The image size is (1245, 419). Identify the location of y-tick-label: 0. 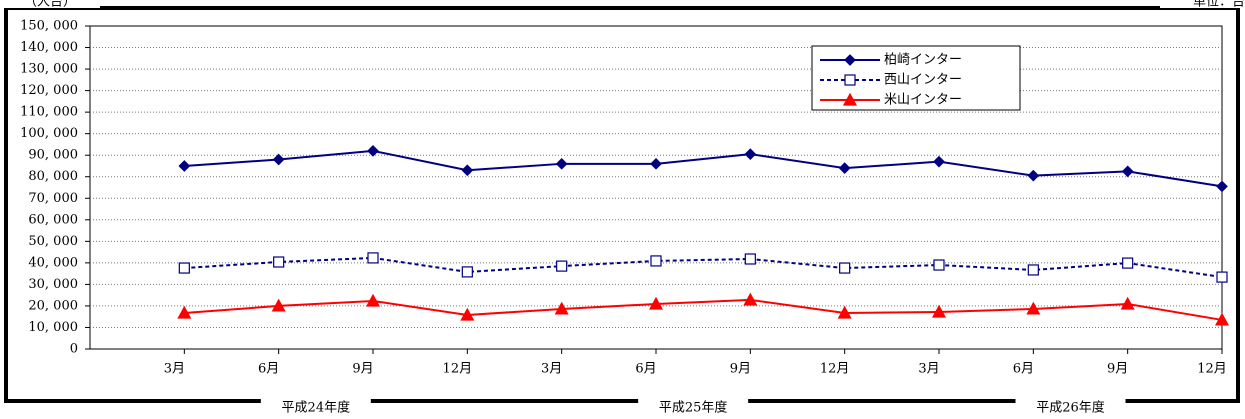
(74, 349).